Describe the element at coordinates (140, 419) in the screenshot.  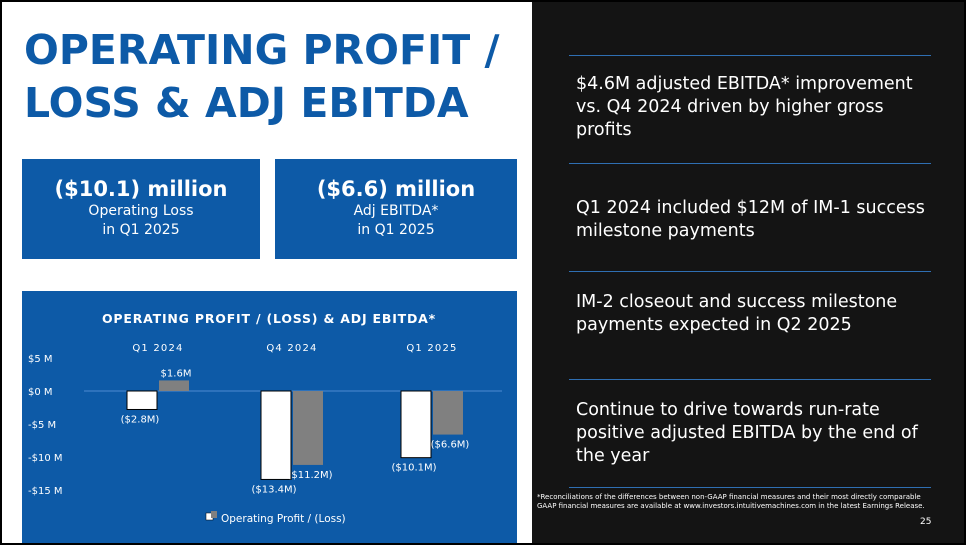
I see `data-label: ($2.8M)` at that location.